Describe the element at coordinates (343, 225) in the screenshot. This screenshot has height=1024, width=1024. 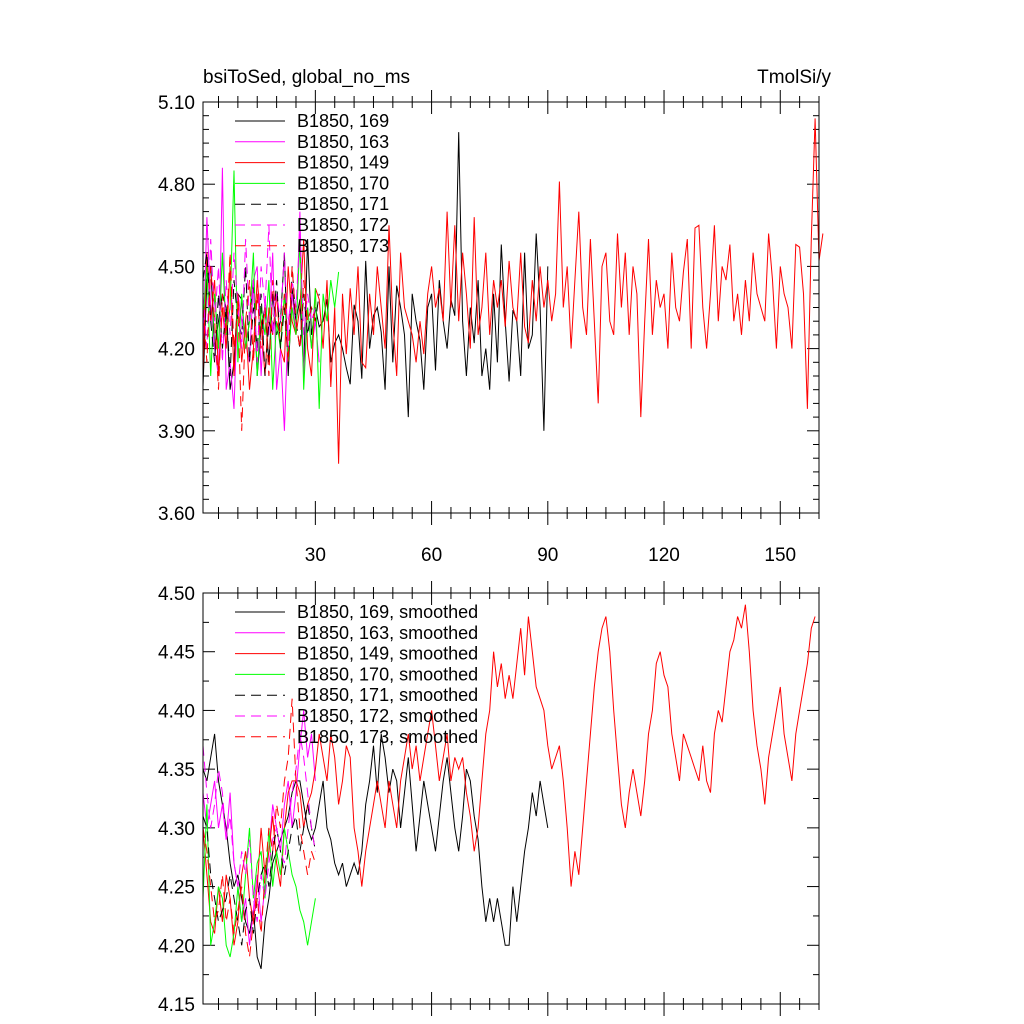
I see `legend-label: B1850, 172` at that location.